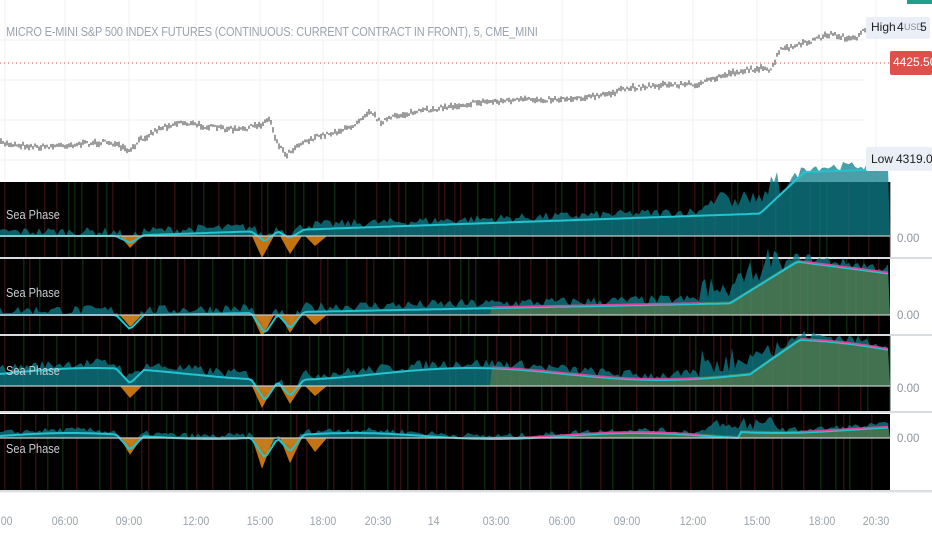 This screenshot has width=932, height=550. I want to click on high-price-badge, so click(898, 28).